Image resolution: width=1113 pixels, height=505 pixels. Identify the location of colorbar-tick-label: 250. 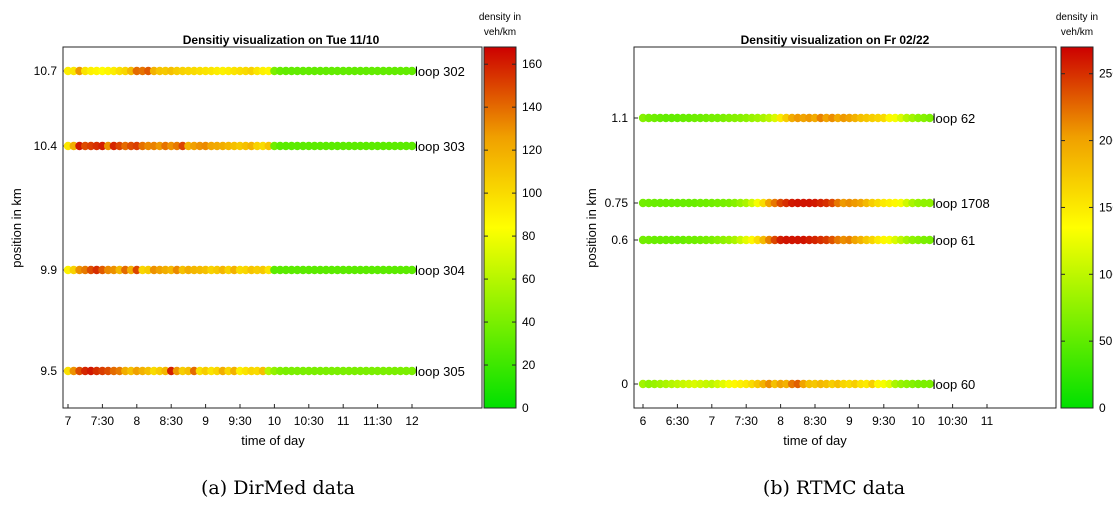
(1106, 74).